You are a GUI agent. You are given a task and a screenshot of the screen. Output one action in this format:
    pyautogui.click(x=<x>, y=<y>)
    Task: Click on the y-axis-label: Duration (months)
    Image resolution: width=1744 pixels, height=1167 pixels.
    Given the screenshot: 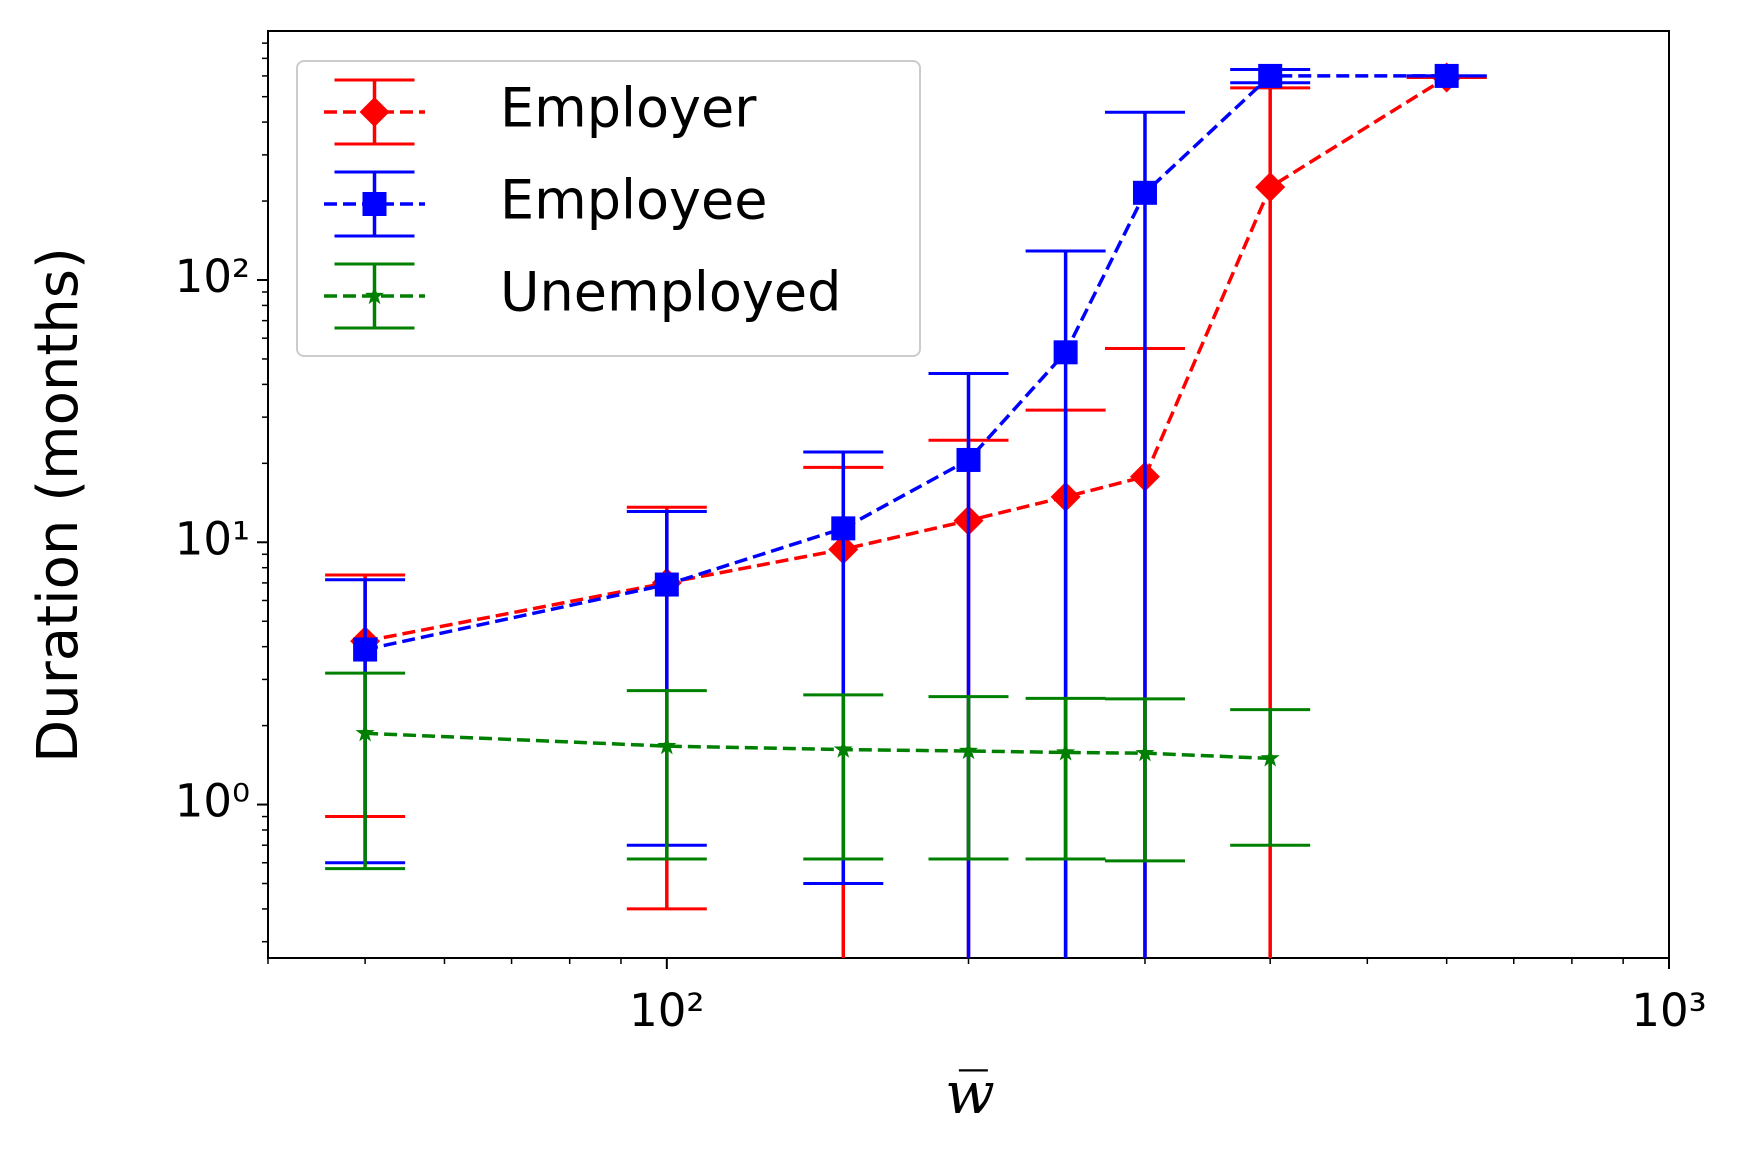 What is the action you would take?
    pyautogui.click(x=58, y=505)
    